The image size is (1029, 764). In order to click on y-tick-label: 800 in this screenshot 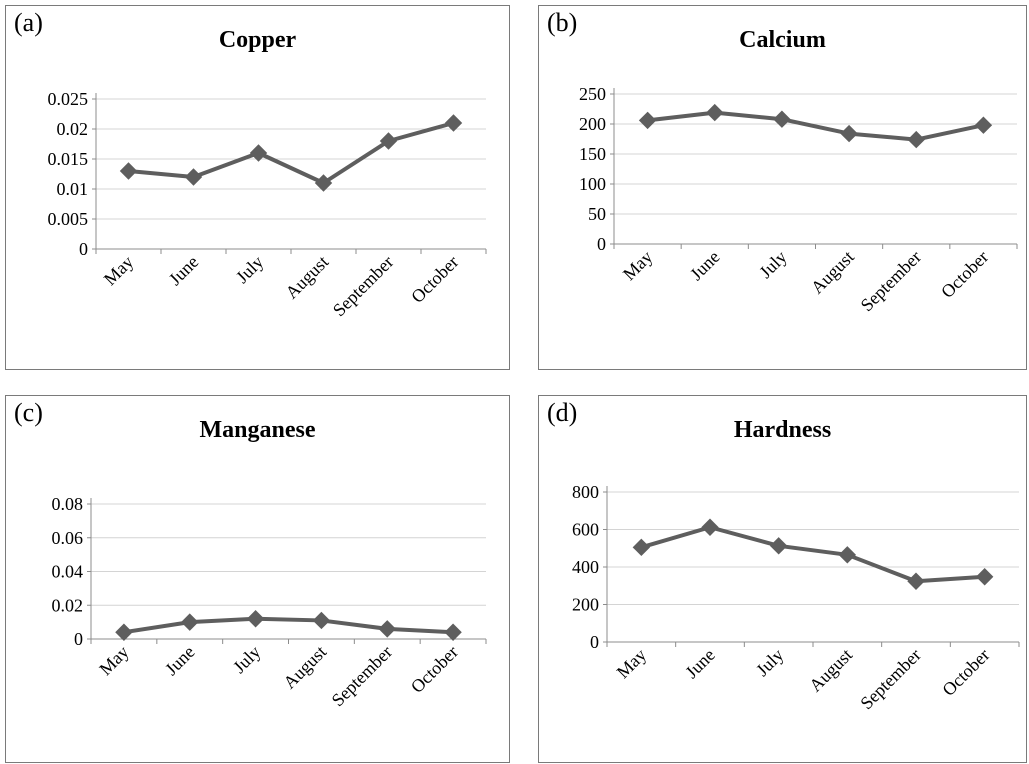, I will do `click(585, 492)`.